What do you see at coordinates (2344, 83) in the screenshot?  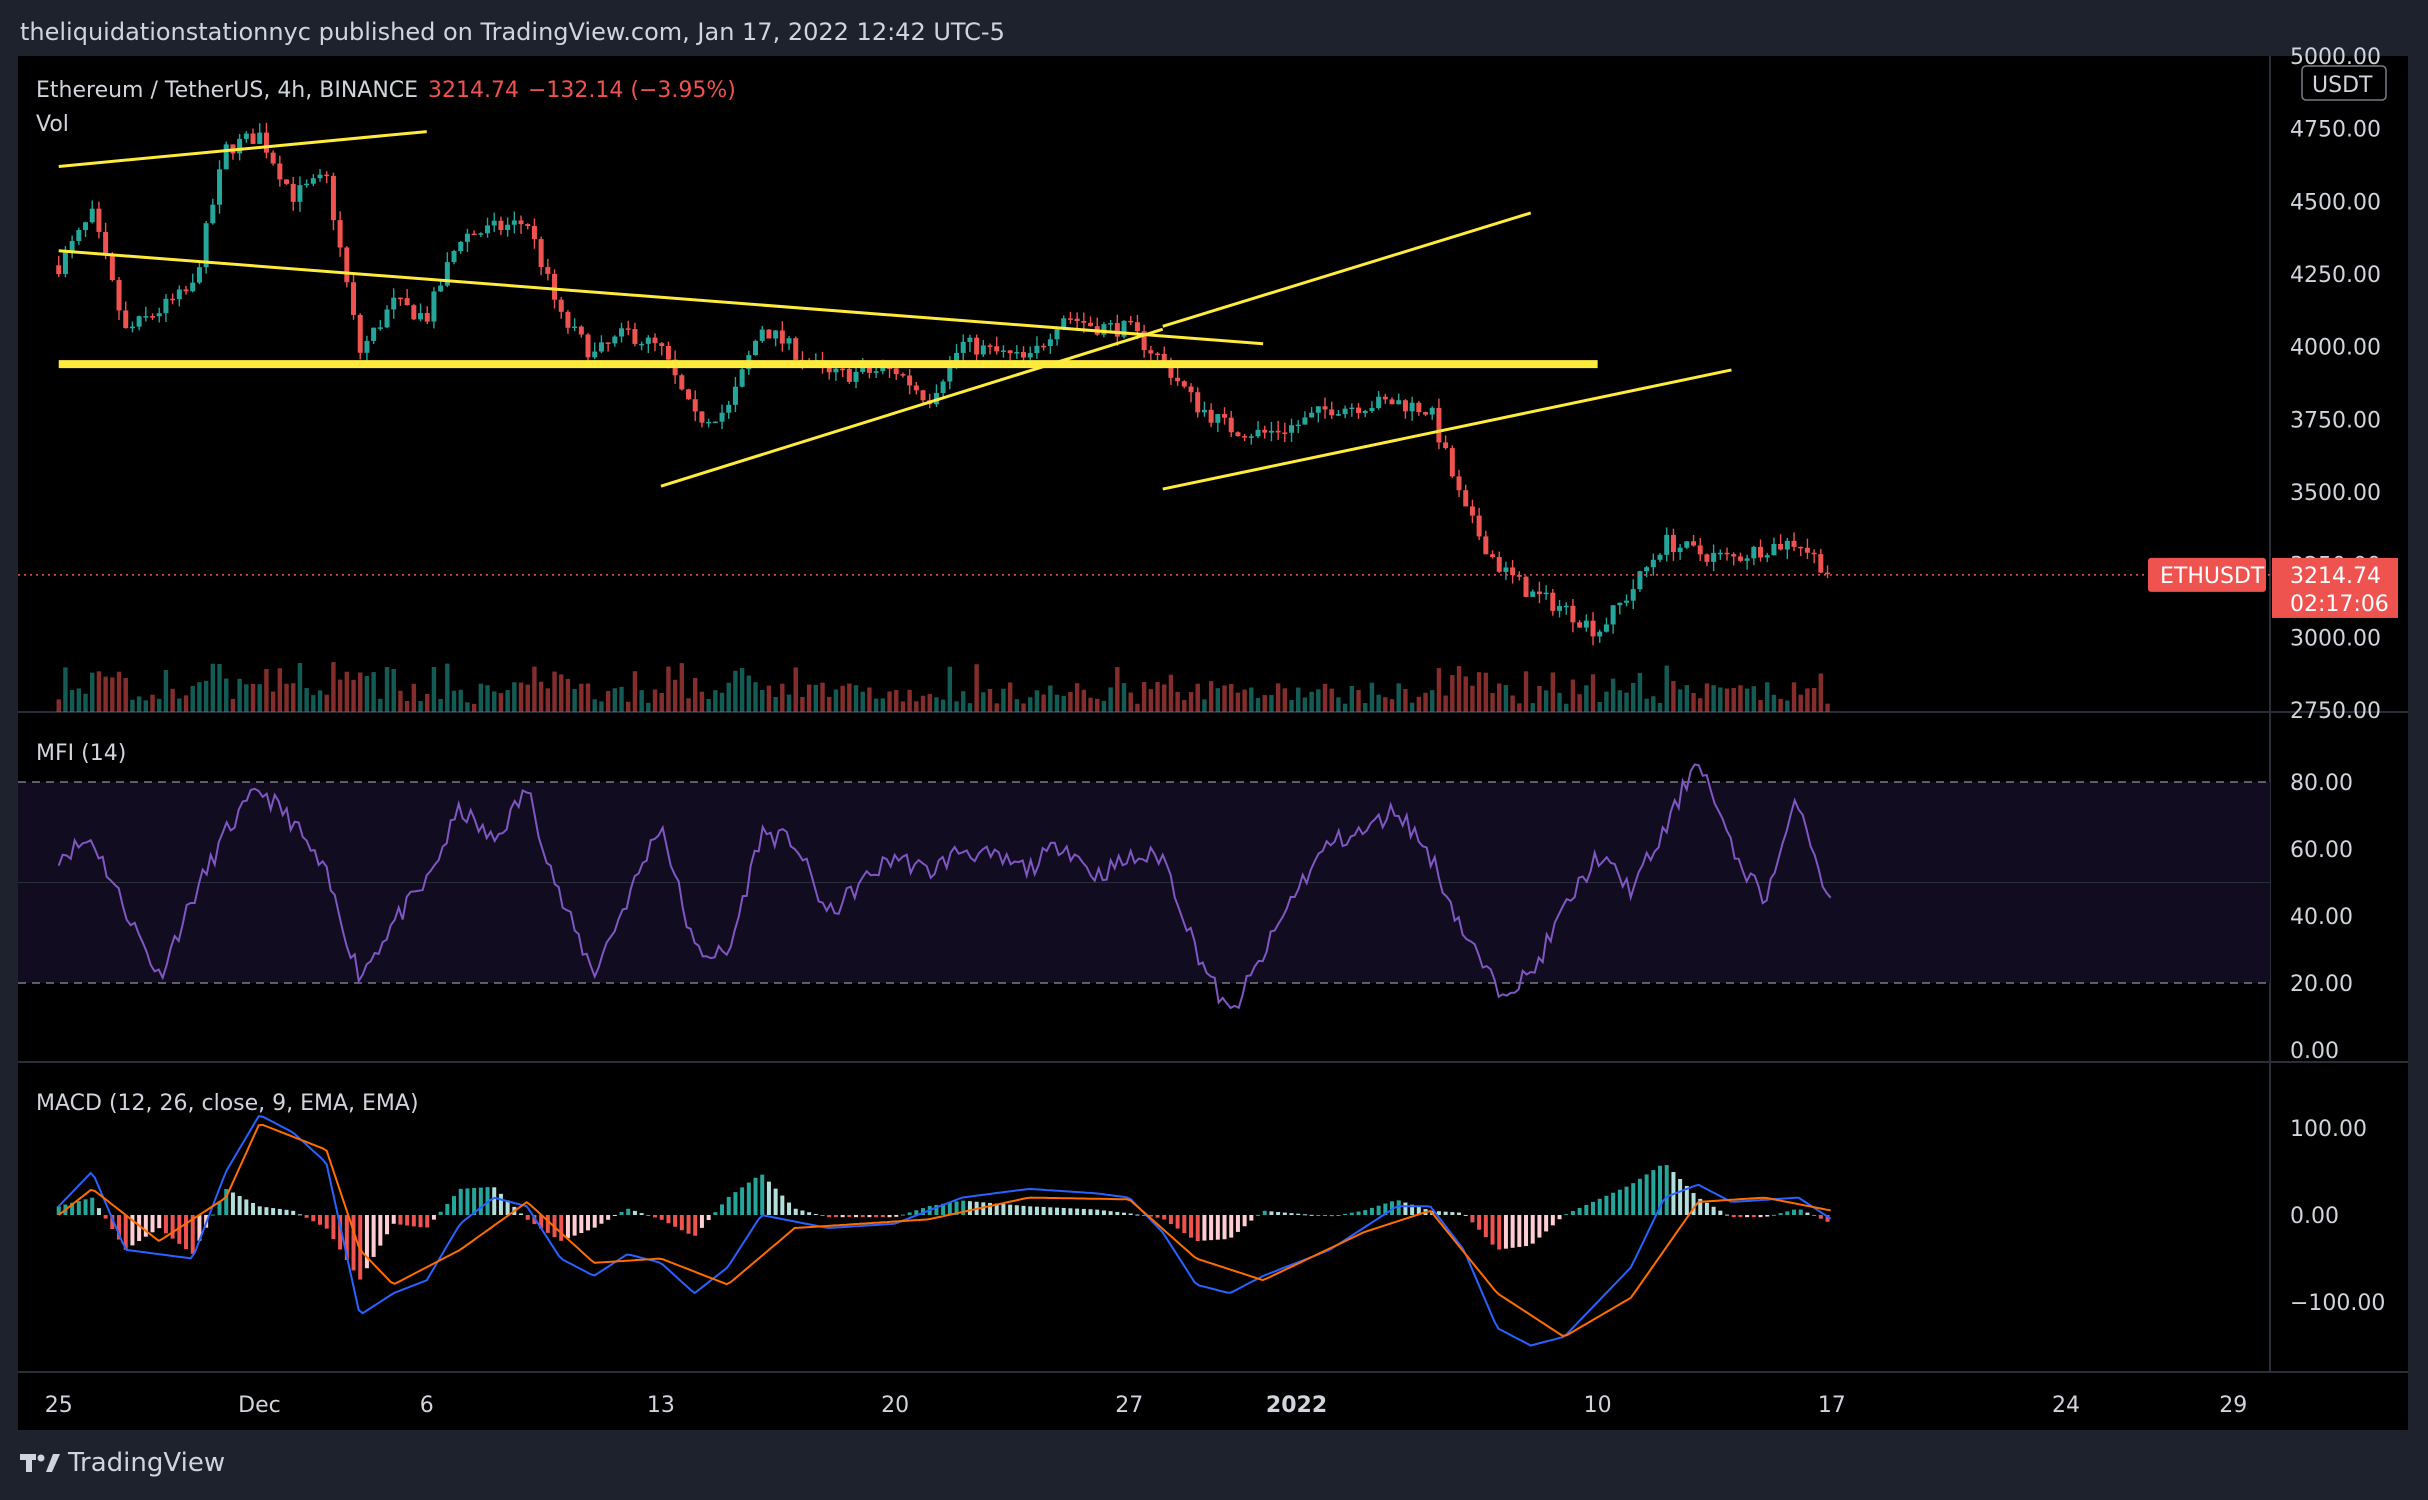 I see `currency-box` at bounding box center [2344, 83].